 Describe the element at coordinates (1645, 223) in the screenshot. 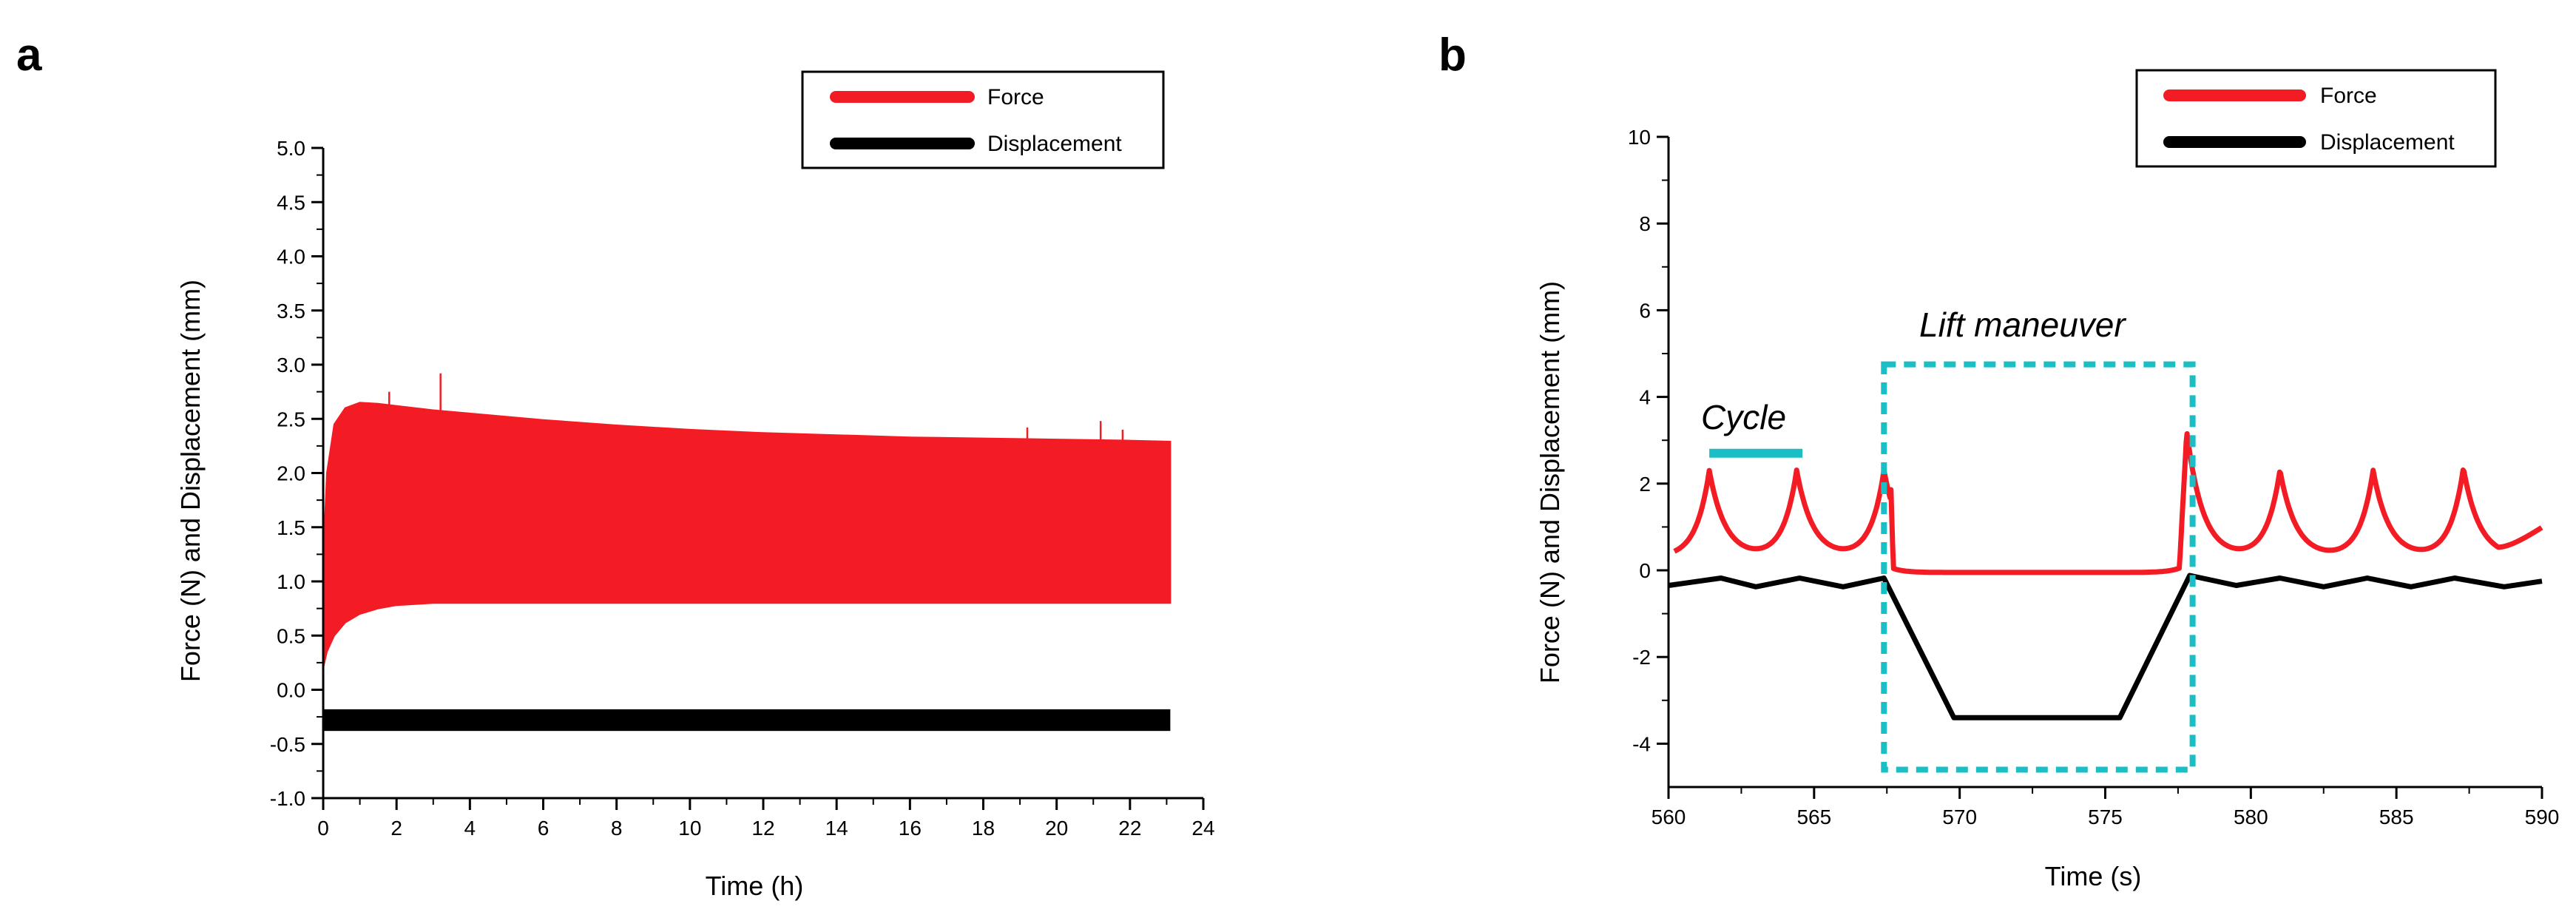

I see `chart-b-y-tick-label: 8` at that location.